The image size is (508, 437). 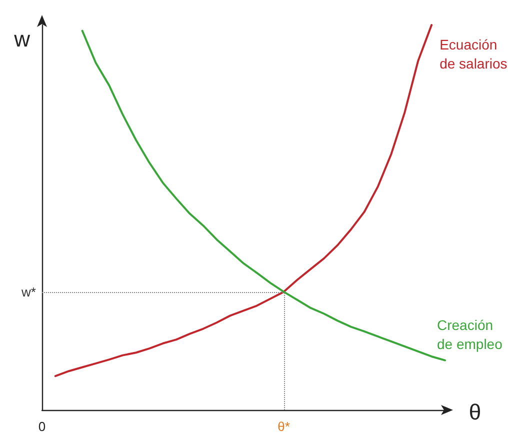 What do you see at coordinates (474, 54) in the screenshot?
I see `series-label: Ecuación de salarios` at bounding box center [474, 54].